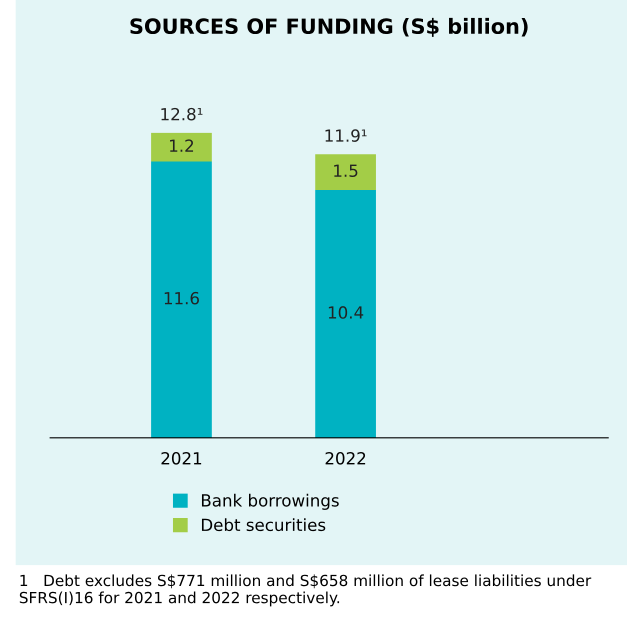 The height and width of the screenshot is (621, 627). What do you see at coordinates (306, 590) in the screenshot?
I see `text: 1 Debt excludes S$771 million and S$658 million of lease liabilities under SFRS(I)16 for 2021 and 2022 respectively.` at bounding box center [306, 590].